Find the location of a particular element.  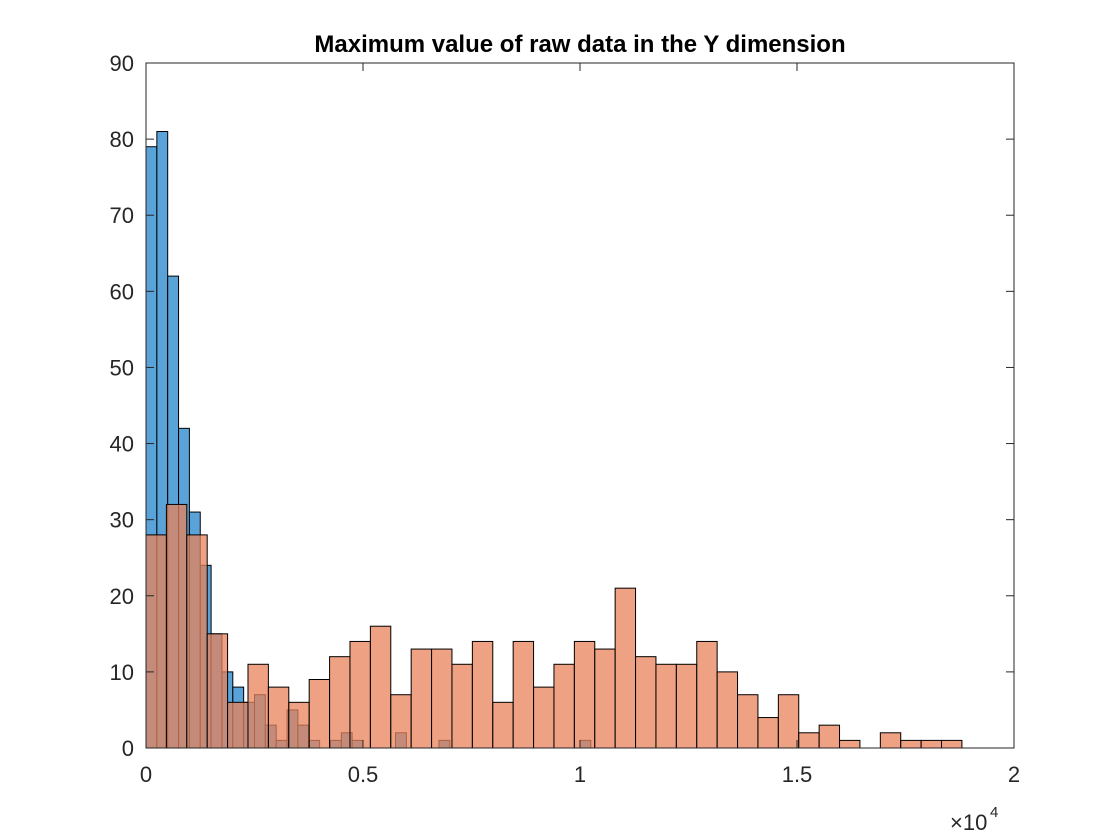

x-tick-label: 1.5 is located at coordinates (797, 774).